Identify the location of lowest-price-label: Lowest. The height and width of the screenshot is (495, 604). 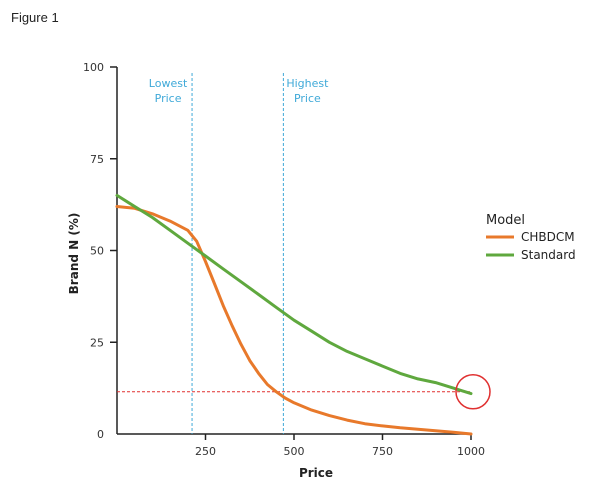
(168, 83).